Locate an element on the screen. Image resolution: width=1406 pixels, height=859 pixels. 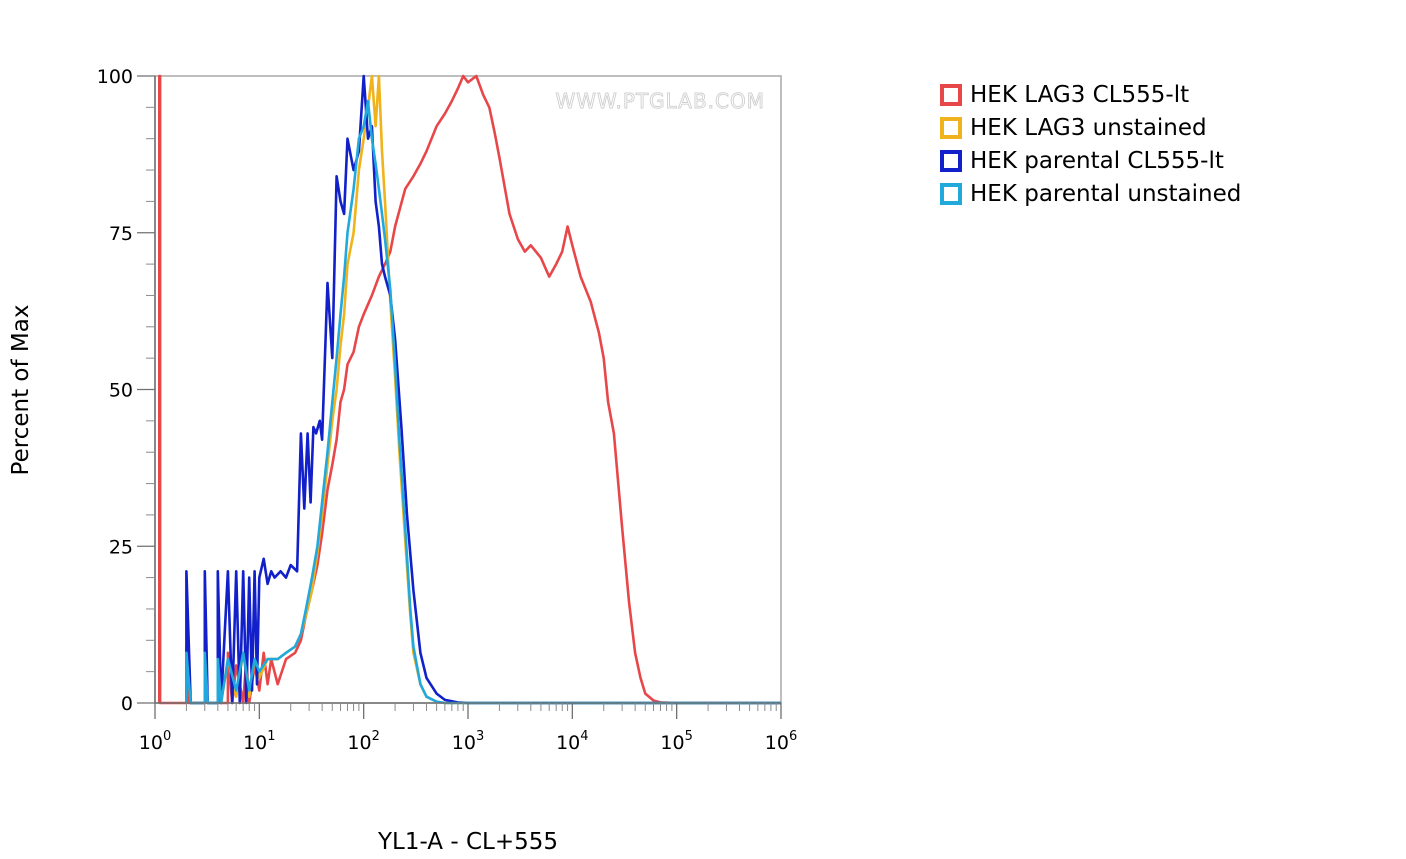
x-tick-label: 10¹ is located at coordinates (259, 741).